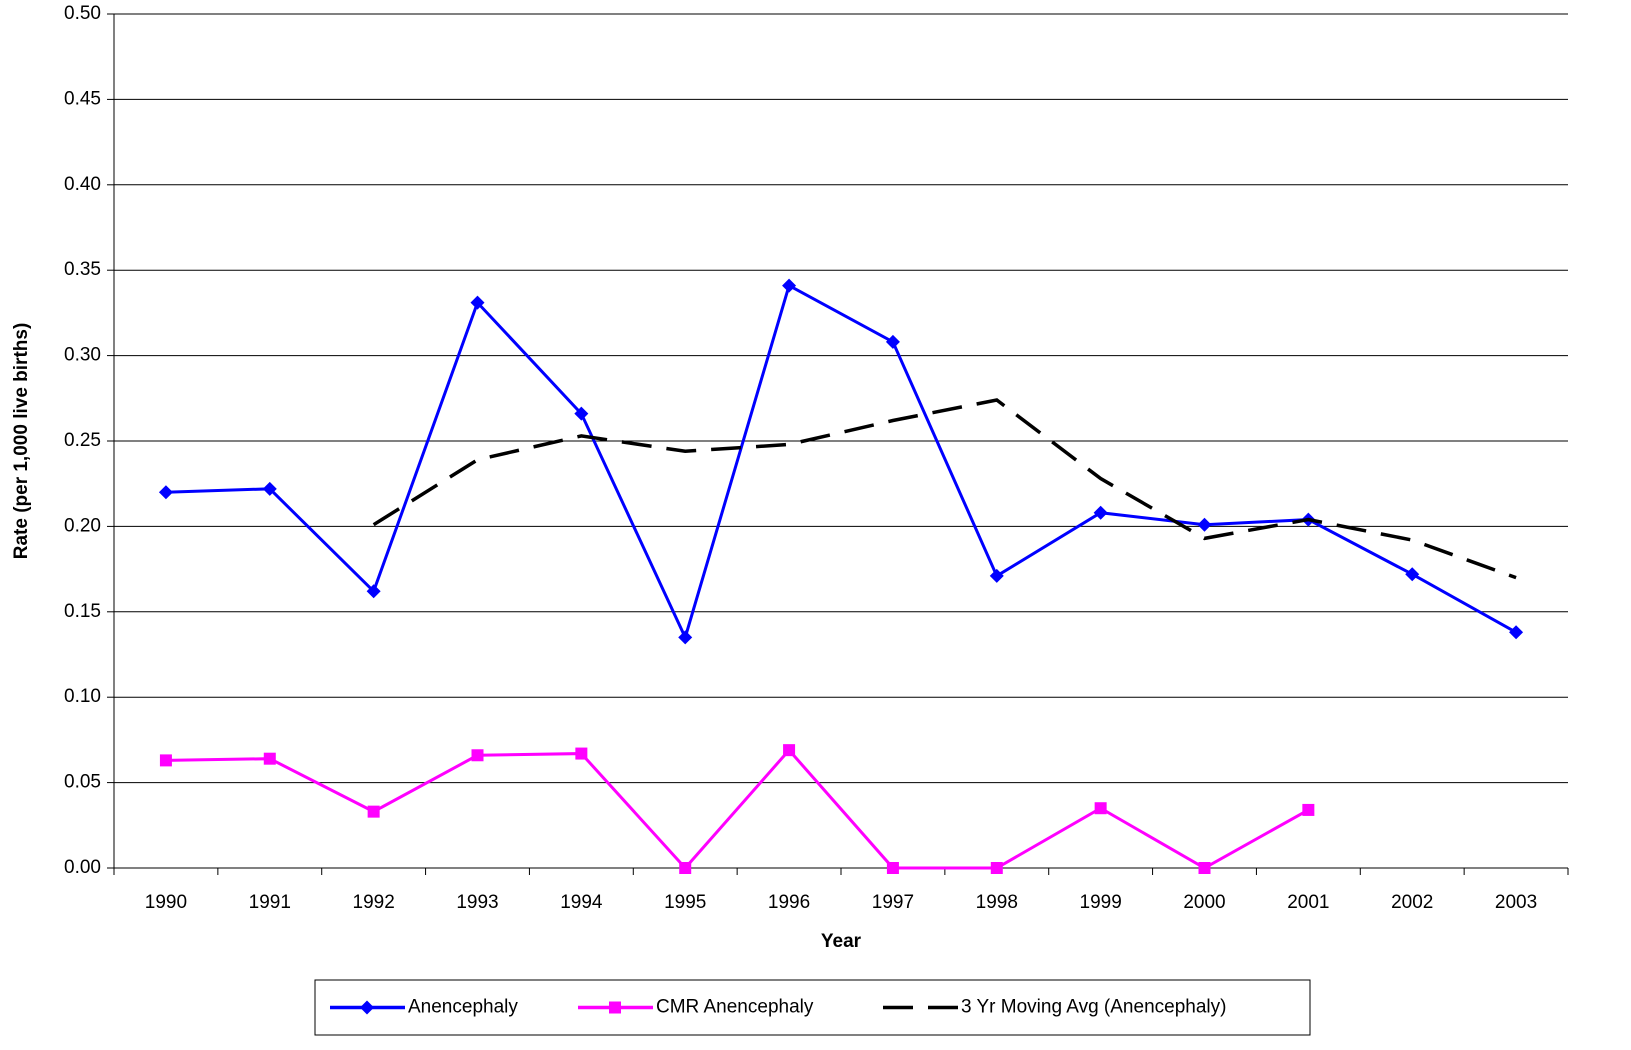 Image resolution: width=1631 pixels, height=1050 pixels. Describe the element at coordinates (893, 902) in the screenshot. I see `x-tick-label: 1997` at that location.